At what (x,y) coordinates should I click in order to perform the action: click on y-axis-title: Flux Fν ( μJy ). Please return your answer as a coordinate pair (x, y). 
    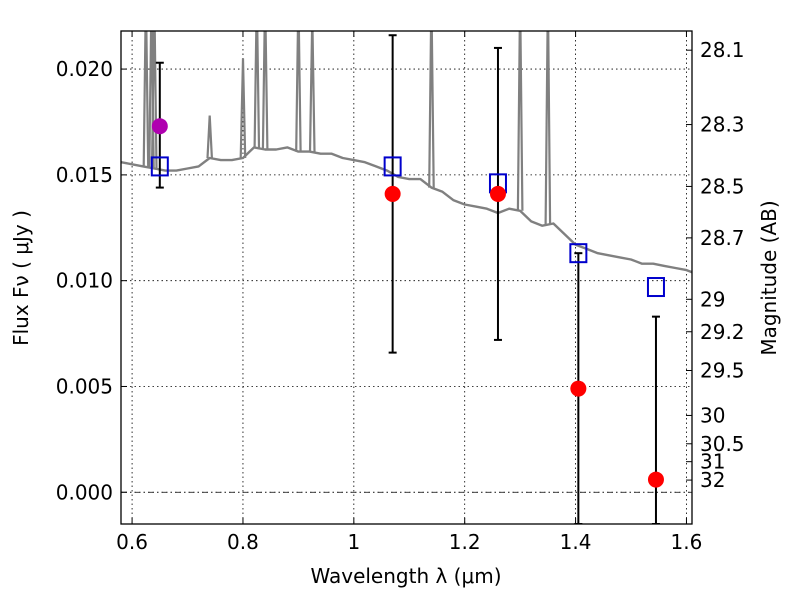
    Looking at the image, I should click on (21, 278).